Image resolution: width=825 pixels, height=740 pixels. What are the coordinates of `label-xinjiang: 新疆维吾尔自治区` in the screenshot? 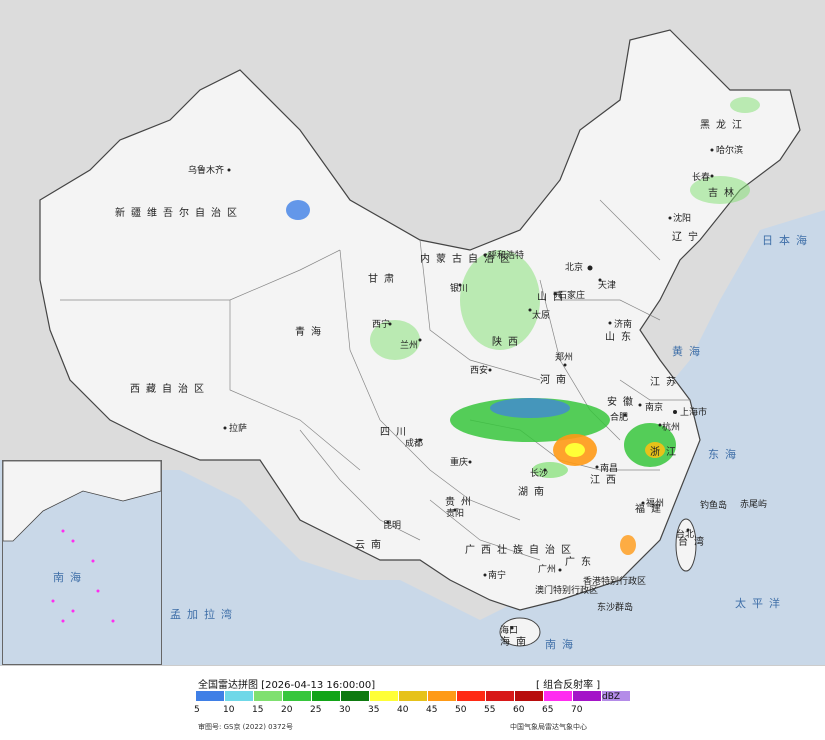 It's located at (179, 212).